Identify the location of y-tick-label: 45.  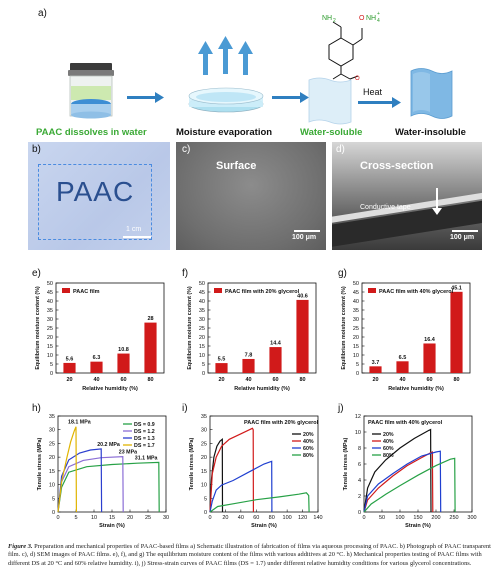
(202, 293).